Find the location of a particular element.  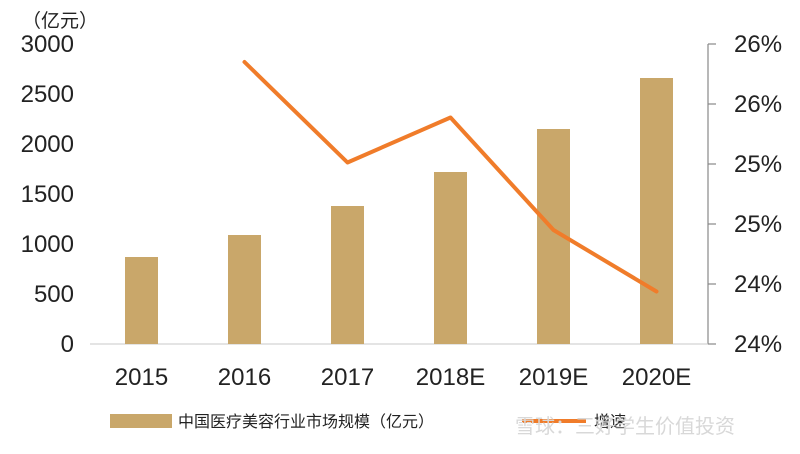

y-left-tick-label: 1000 is located at coordinates (47, 244).